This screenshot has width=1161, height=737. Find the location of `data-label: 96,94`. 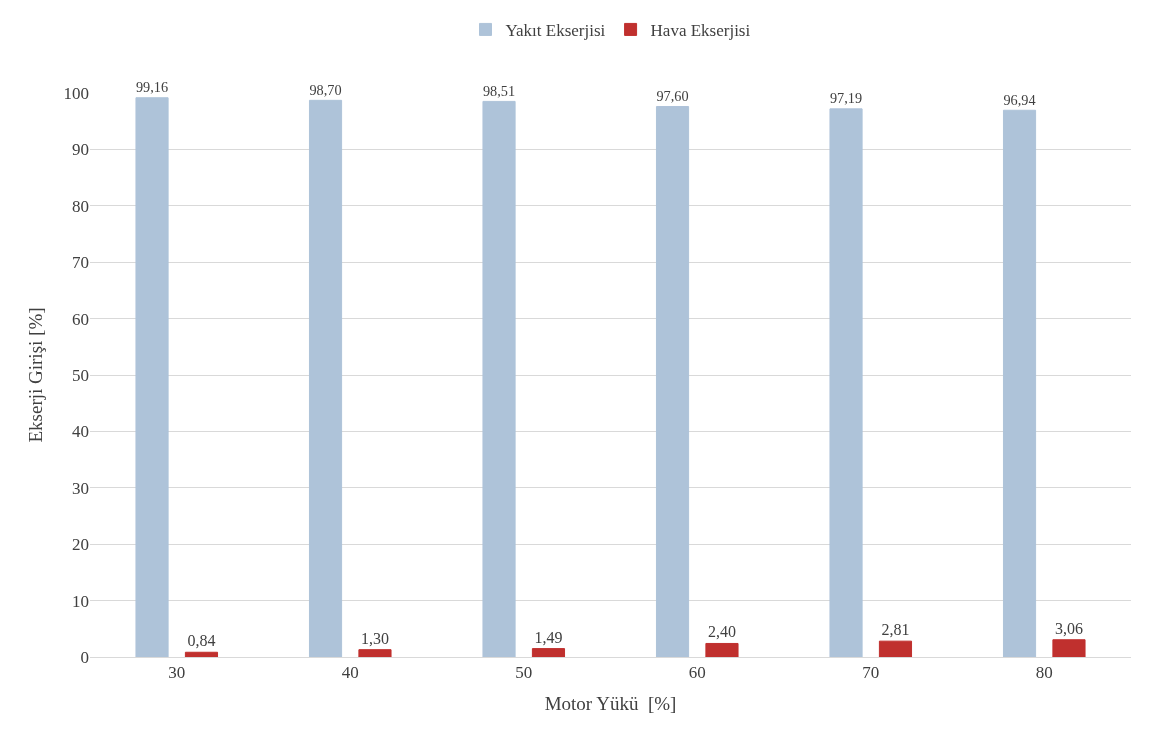

data-label: 96,94 is located at coordinates (1019, 99).